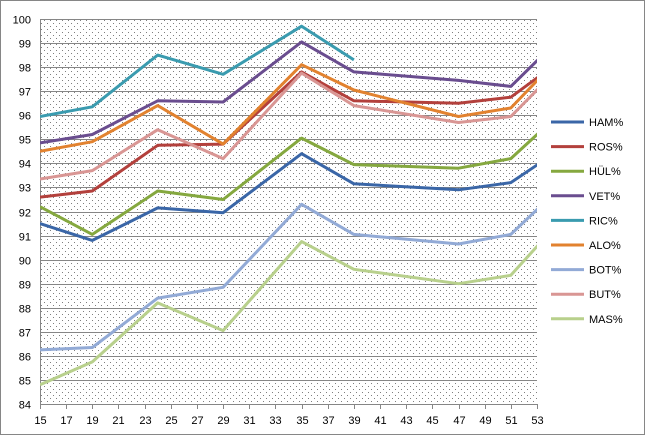  Describe the element at coordinates (584, 221) in the screenshot. I see `legend-item: RIC%` at that location.